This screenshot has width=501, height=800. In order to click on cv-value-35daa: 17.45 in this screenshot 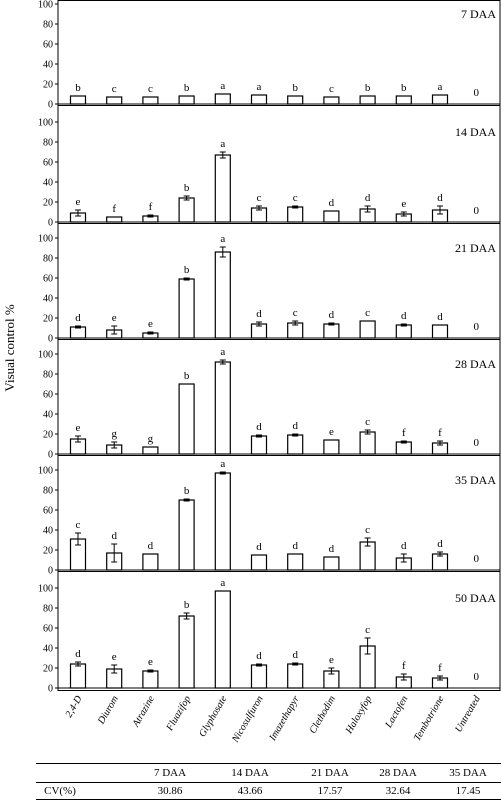, I will do `click(468, 791)`.